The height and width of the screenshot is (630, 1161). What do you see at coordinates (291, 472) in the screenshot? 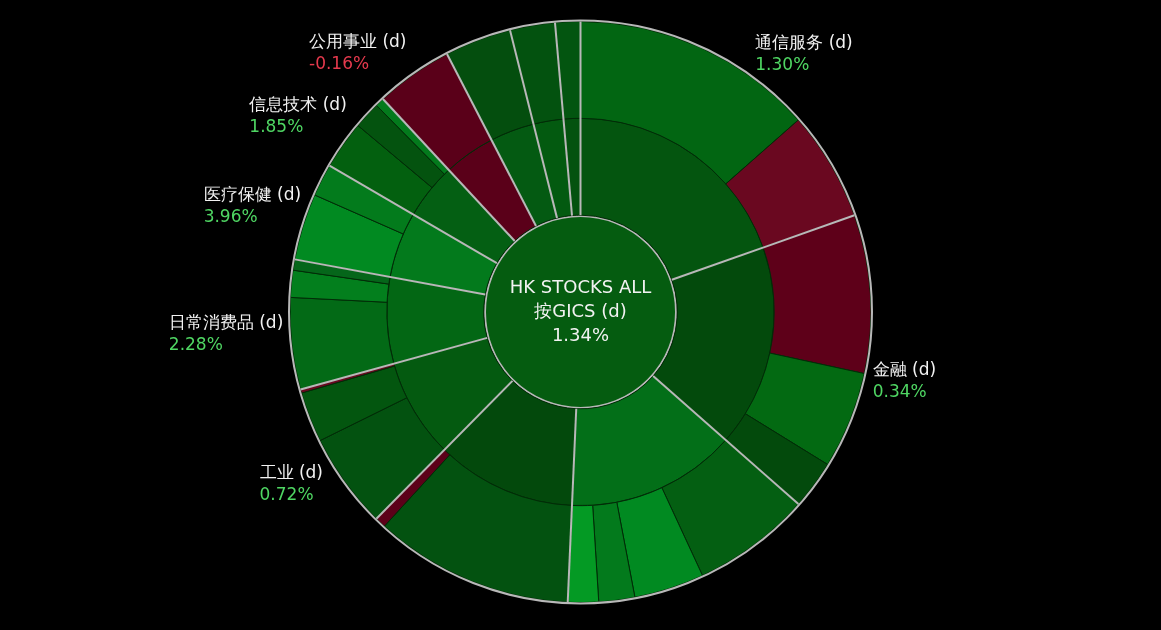
I see `slice-label: 工业 (d)` at bounding box center [291, 472].